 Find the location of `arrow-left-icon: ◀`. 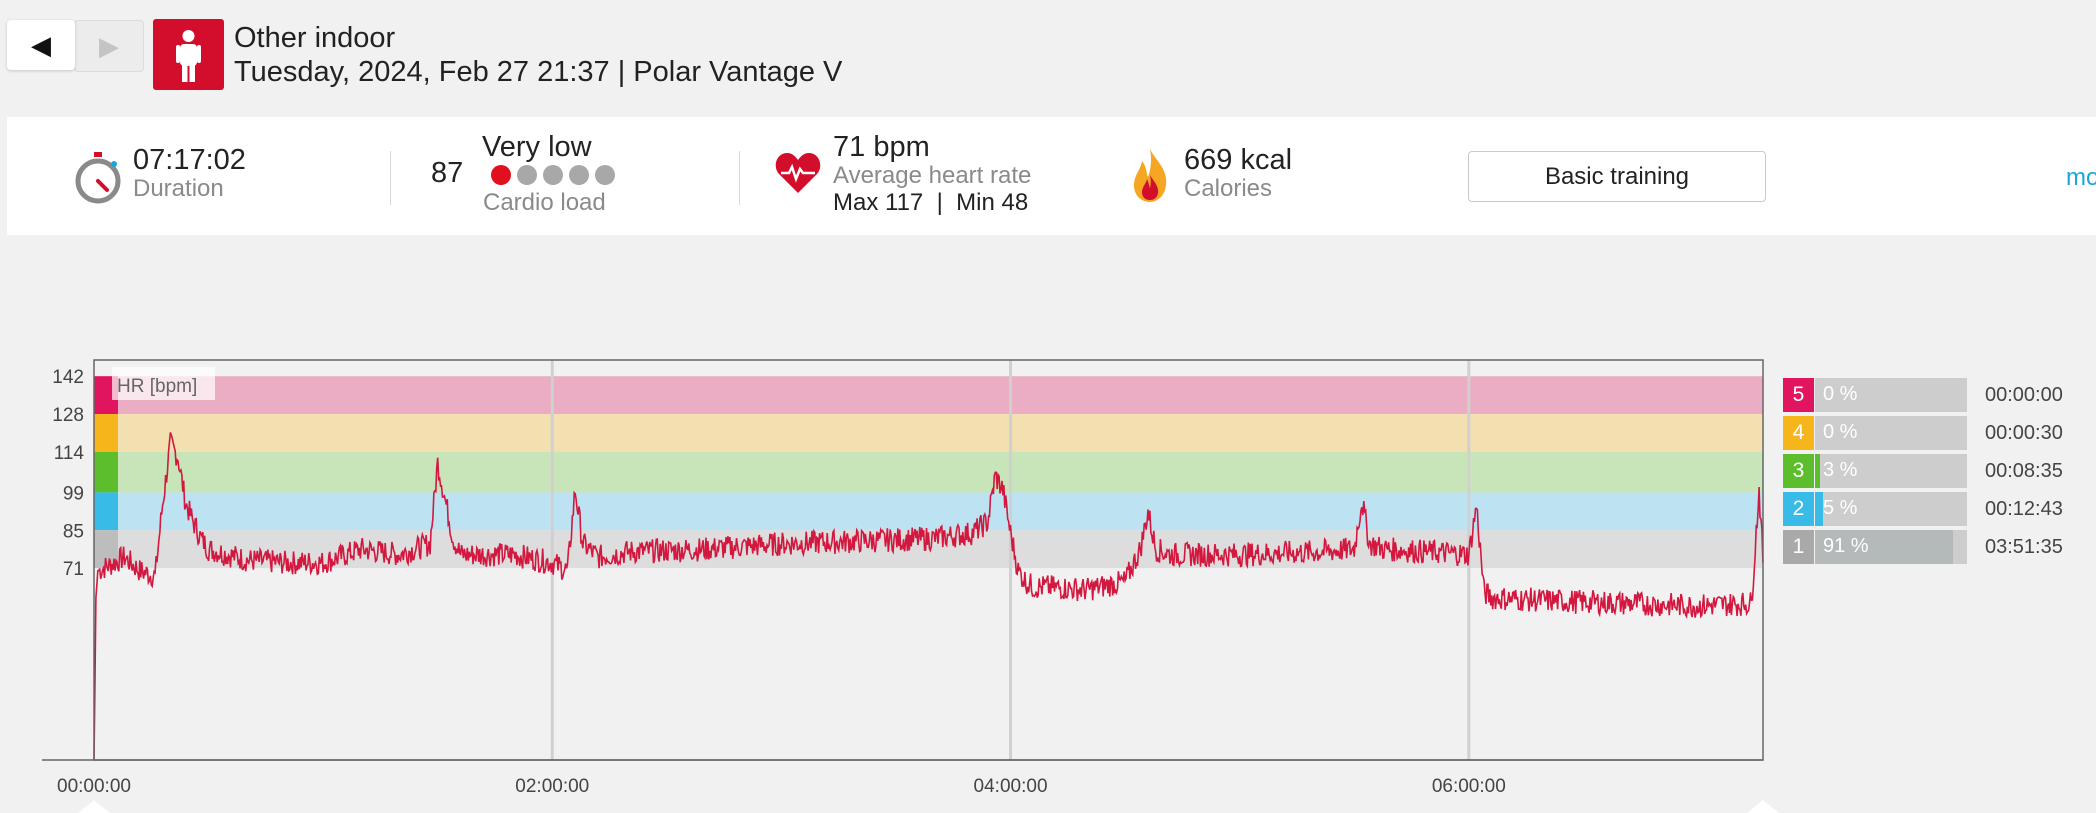

arrow-left-icon: ◀ is located at coordinates (41, 44).